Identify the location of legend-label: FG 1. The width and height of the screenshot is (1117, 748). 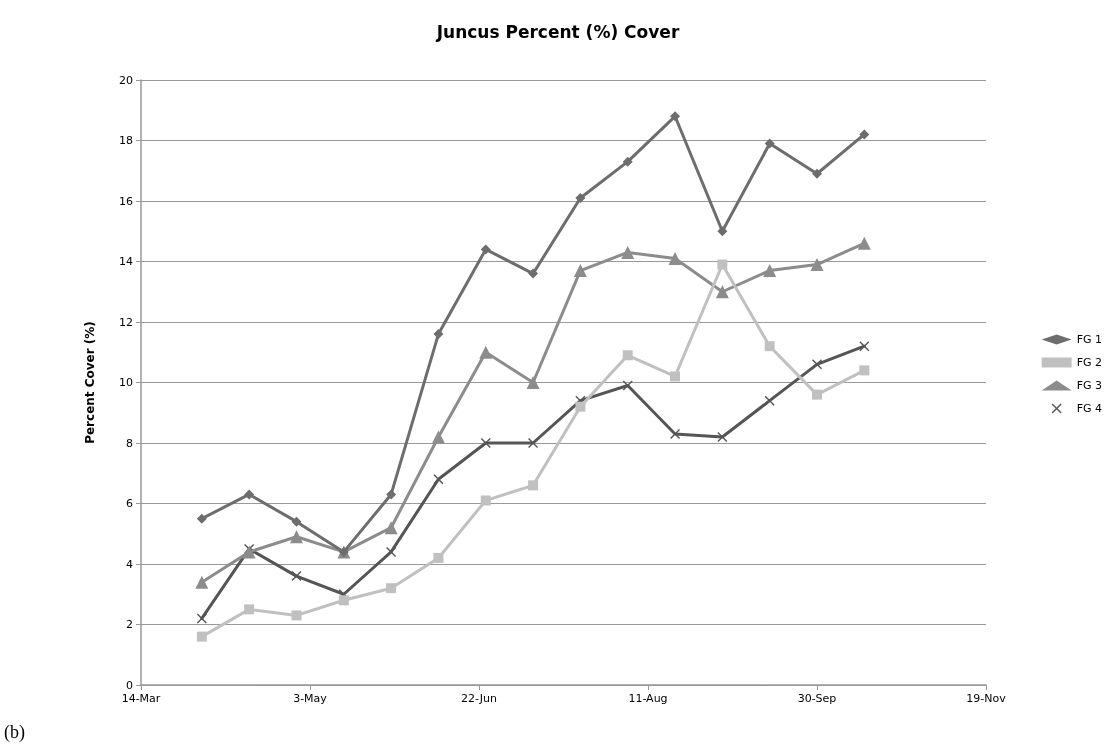
(1089, 339).